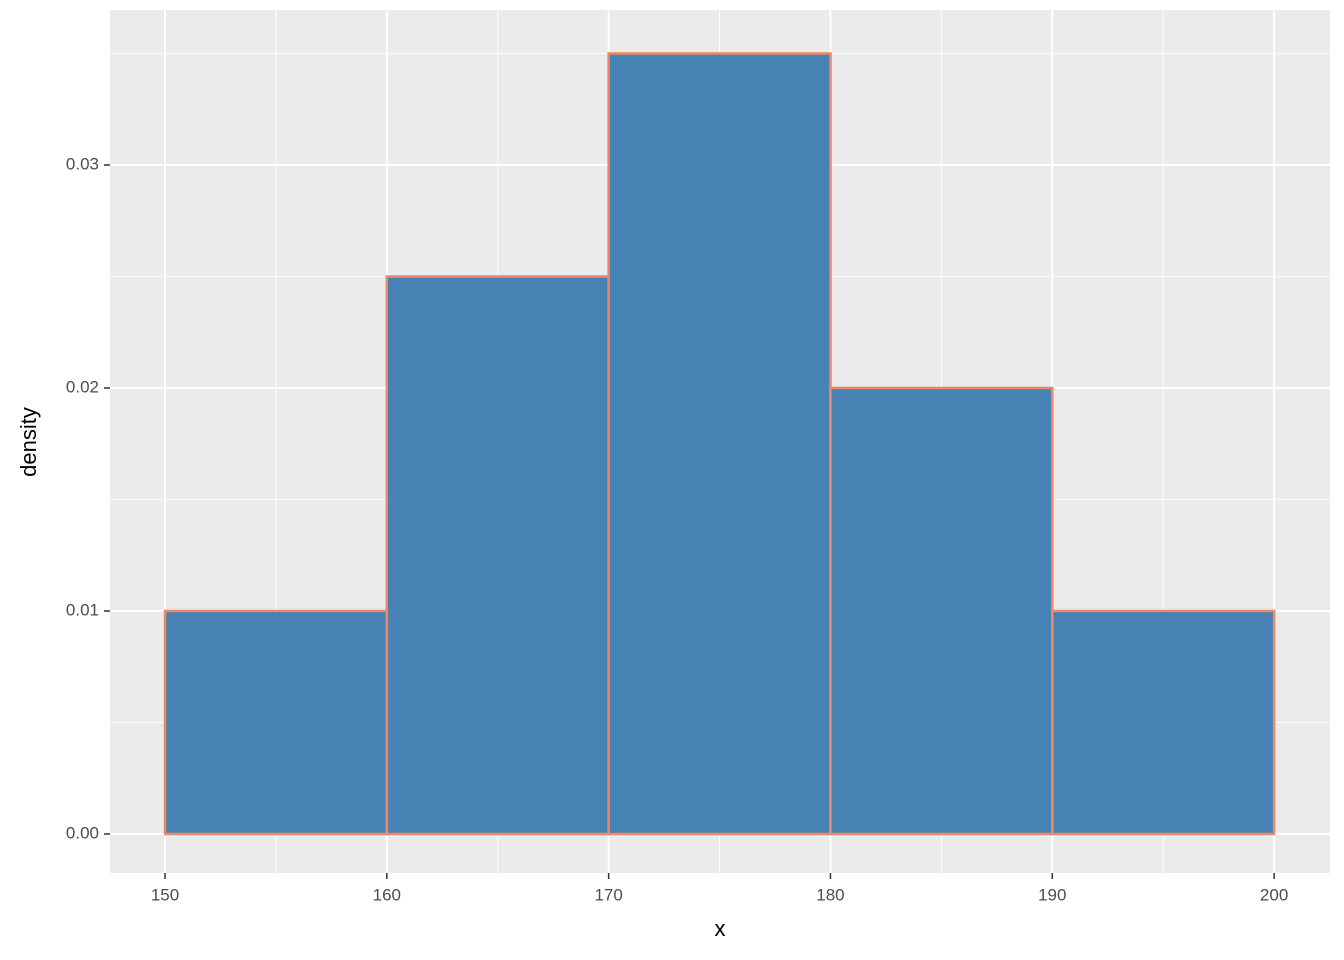  What do you see at coordinates (720, 928) in the screenshot?
I see `x-axis-title: x` at bounding box center [720, 928].